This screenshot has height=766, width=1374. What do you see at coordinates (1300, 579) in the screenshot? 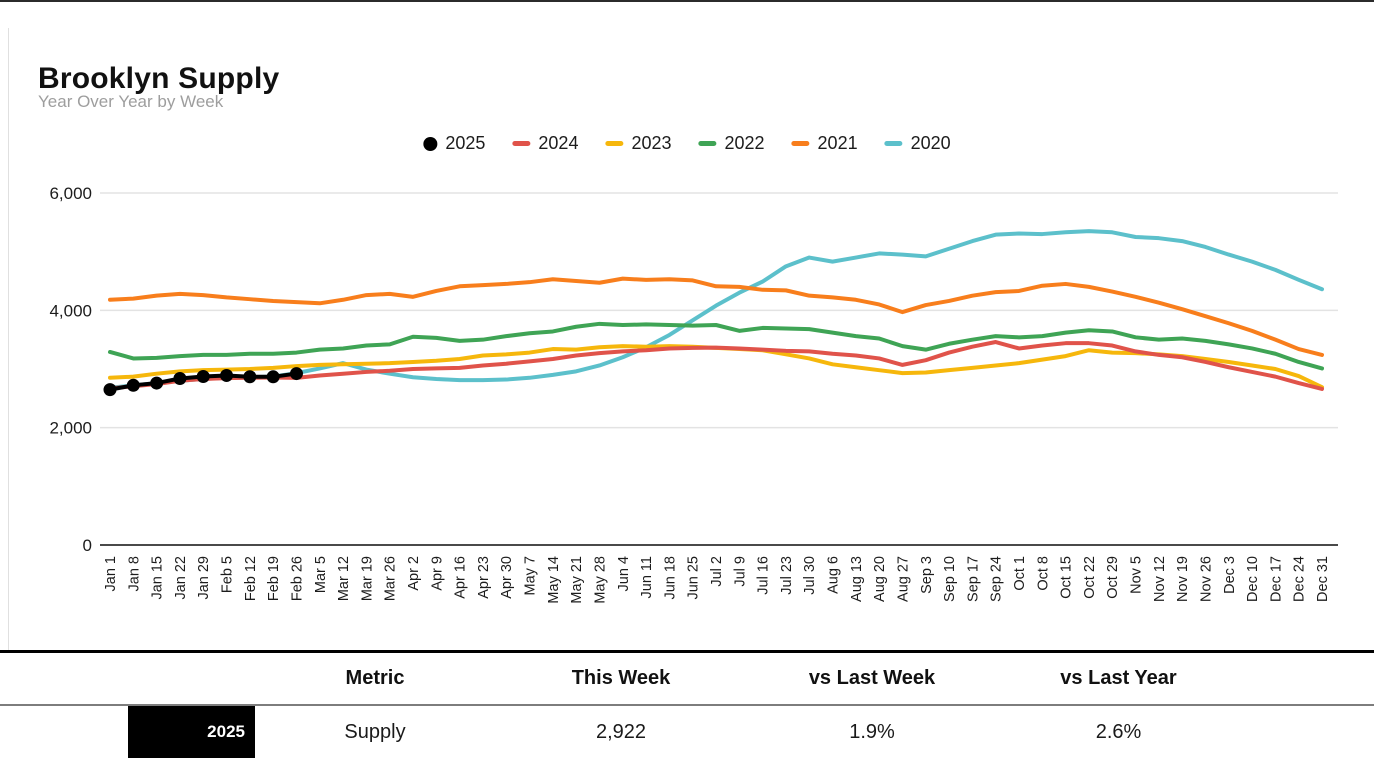
I see `x-axis-label: Dec 24` at bounding box center [1300, 579].